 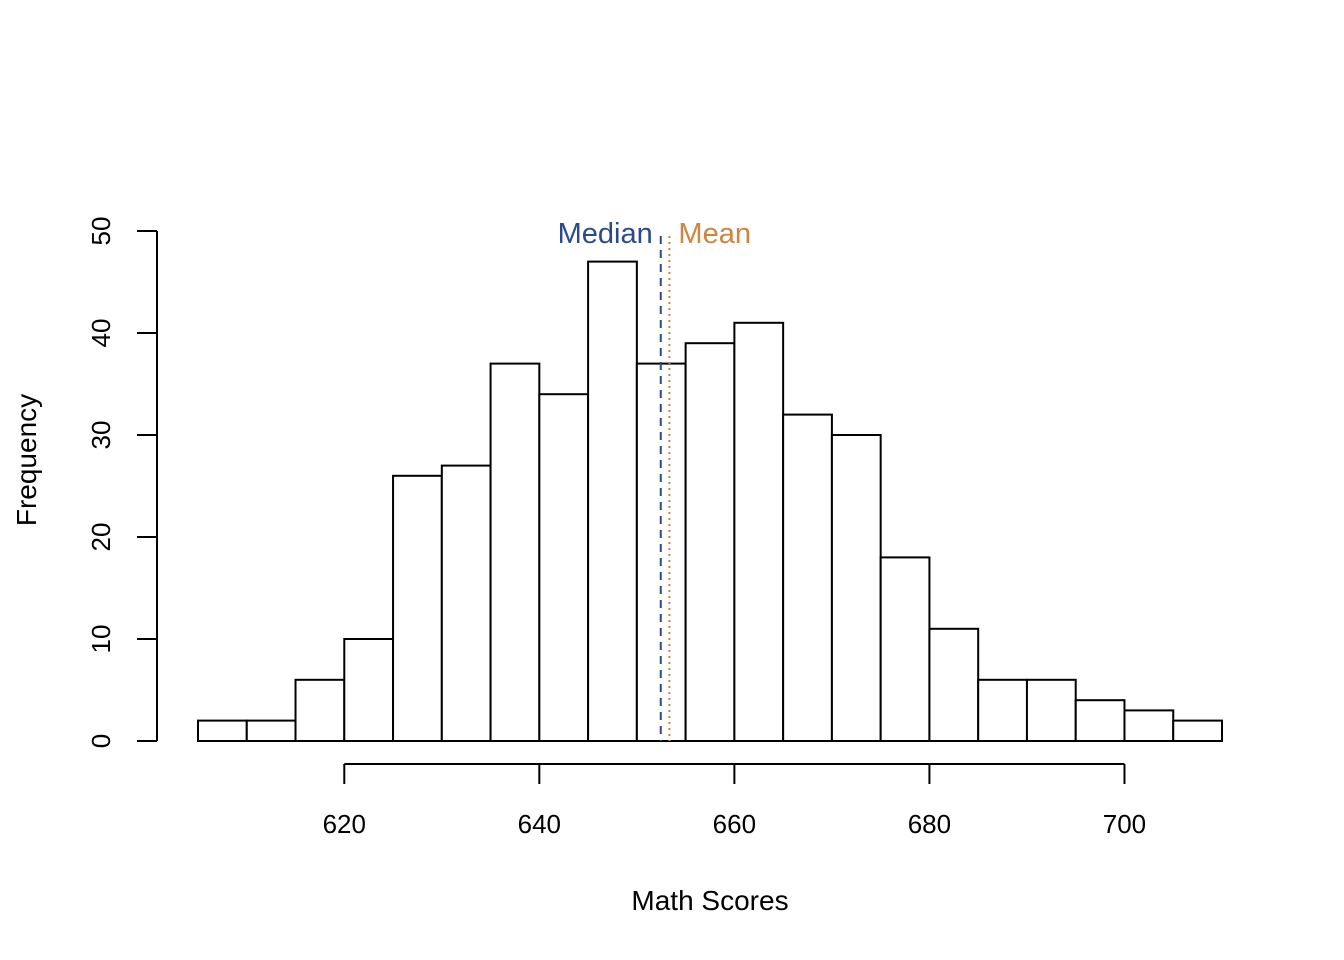 What do you see at coordinates (101, 231) in the screenshot?
I see `y-tick-label: 50` at bounding box center [101, 231].